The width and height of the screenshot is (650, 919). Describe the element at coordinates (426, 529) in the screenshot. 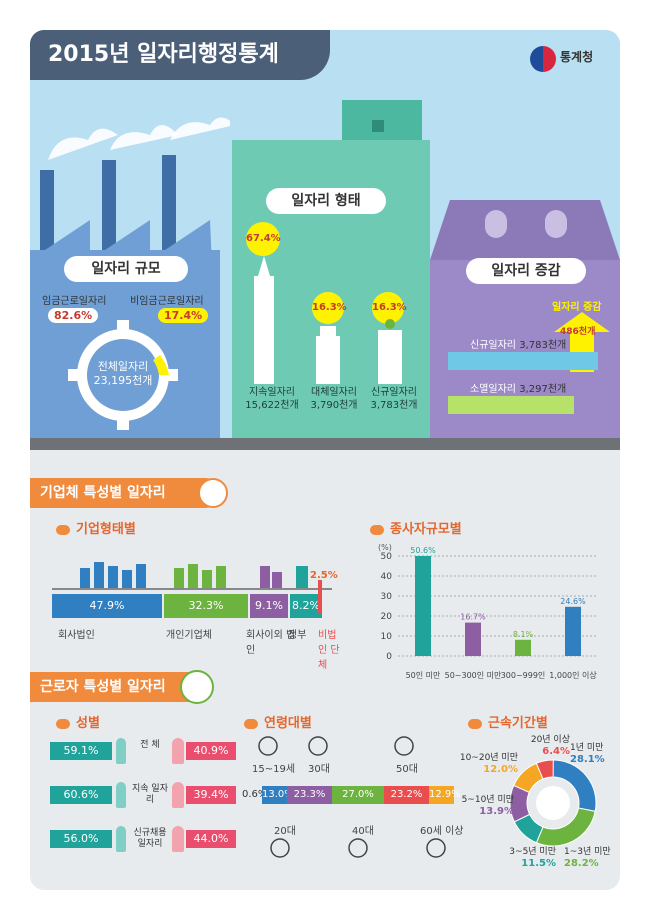

I see `size-title: 종사자규모별` at that location.